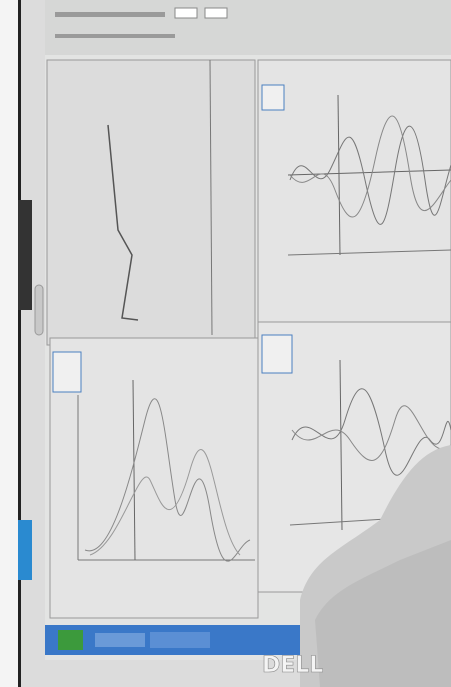 The width and height of the screenshot is (451, 687). I want to click on cable, so click(25, 255).